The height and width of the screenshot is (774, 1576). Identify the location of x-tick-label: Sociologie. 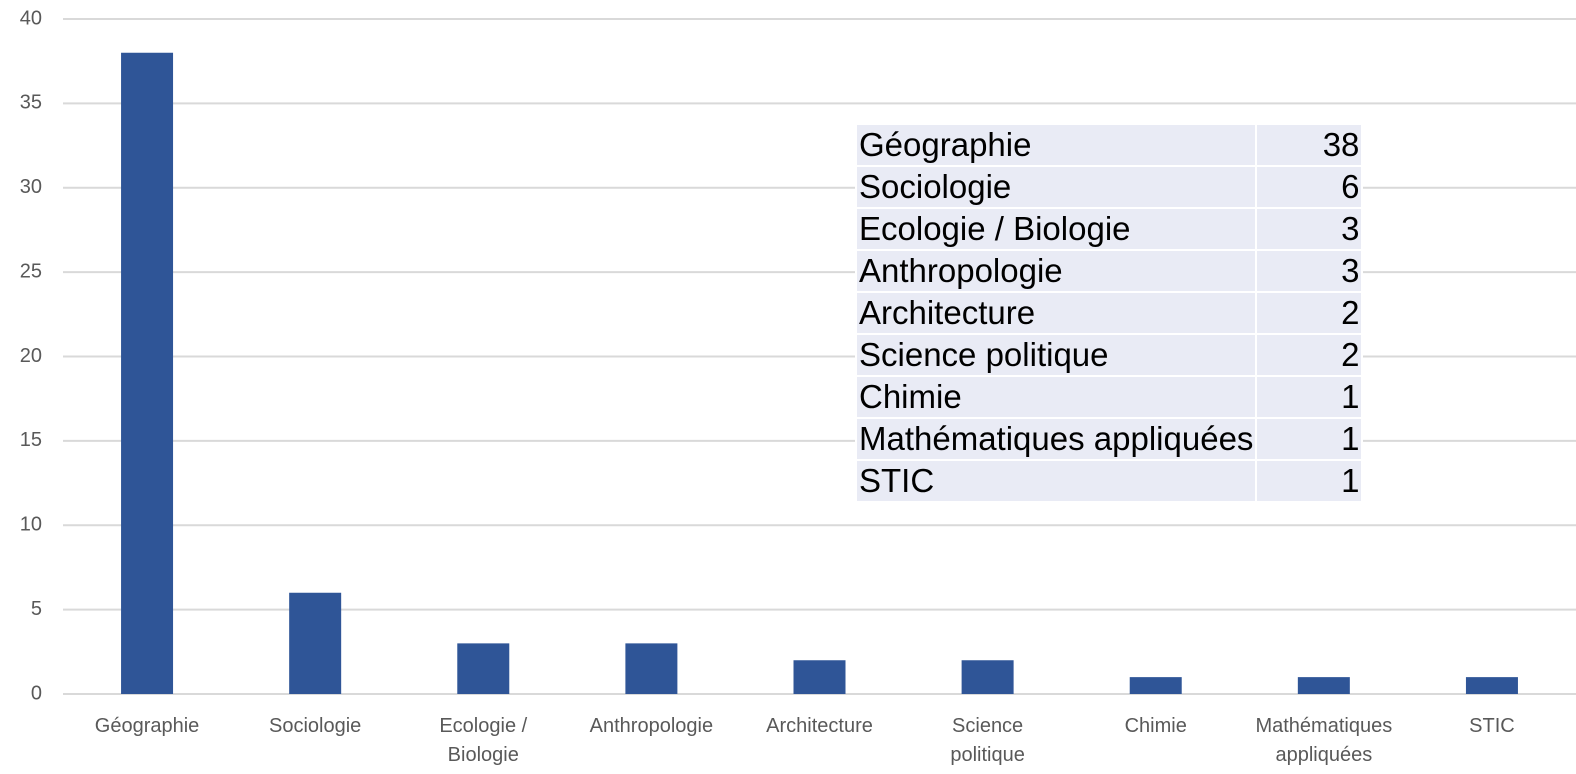
(315, 726).